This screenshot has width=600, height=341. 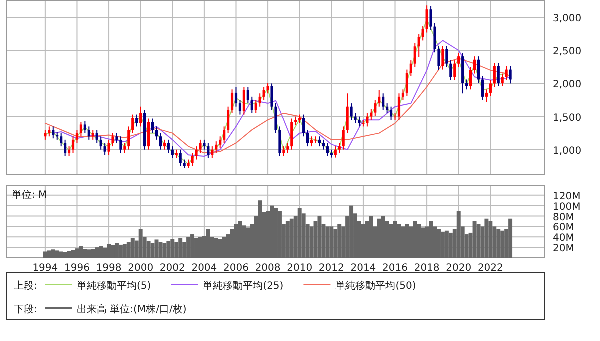 What do you see at coordinates (459, 268) in the screenshot?
I see `x-tick-label: 2020` at bounding box center [459, 268].